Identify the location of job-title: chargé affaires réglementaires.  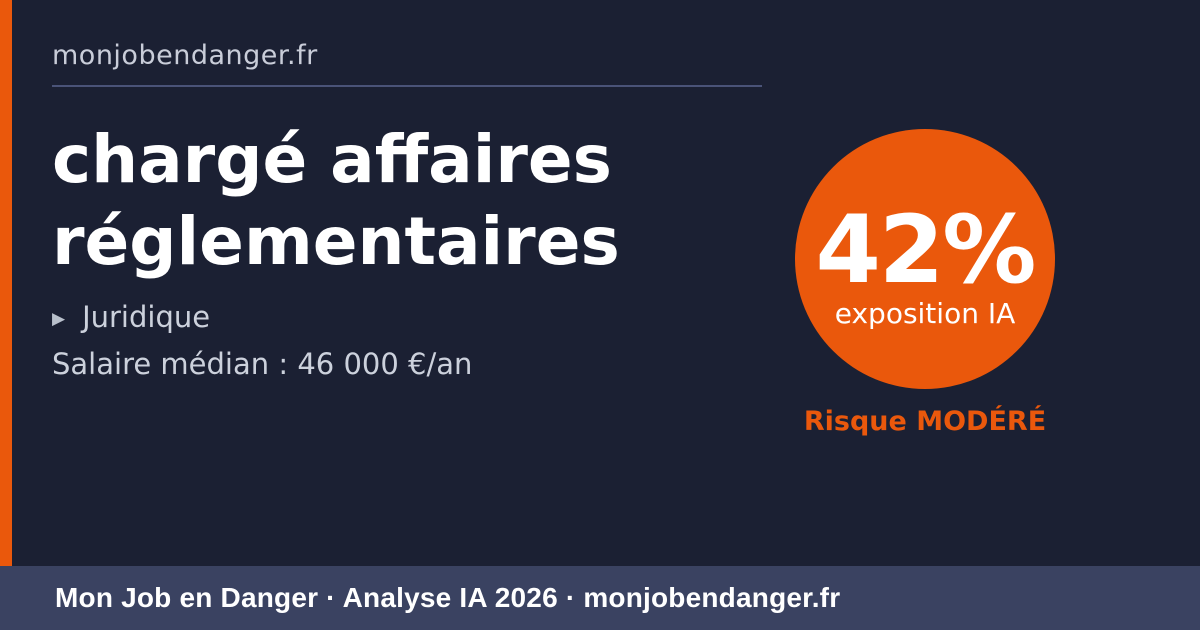
(336, 201).